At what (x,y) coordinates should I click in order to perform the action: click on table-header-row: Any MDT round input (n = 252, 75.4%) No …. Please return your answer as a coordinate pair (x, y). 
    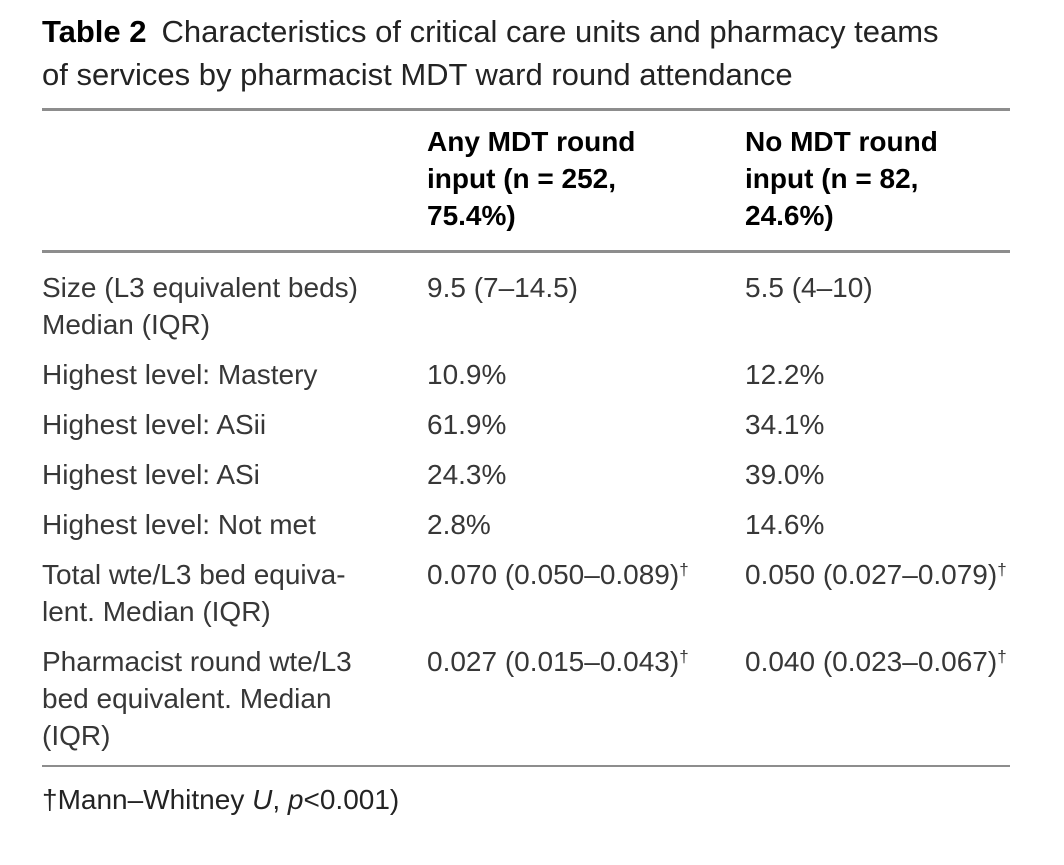
    Looking at the image, I should click on (526, 180).